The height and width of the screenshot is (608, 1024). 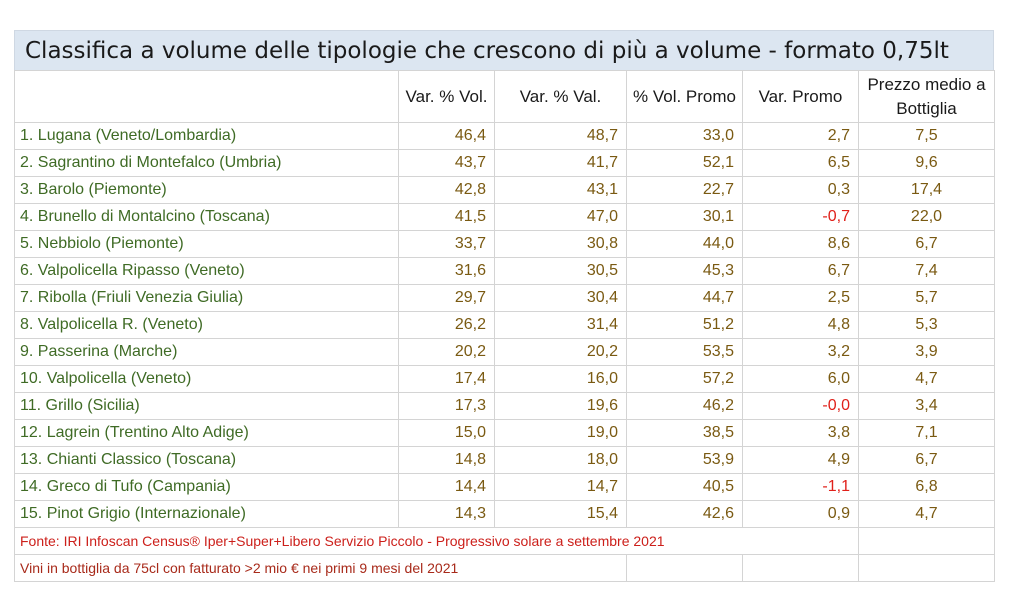 I want to click on cell-prezzo: 7,4, so click(x=926, y=271).